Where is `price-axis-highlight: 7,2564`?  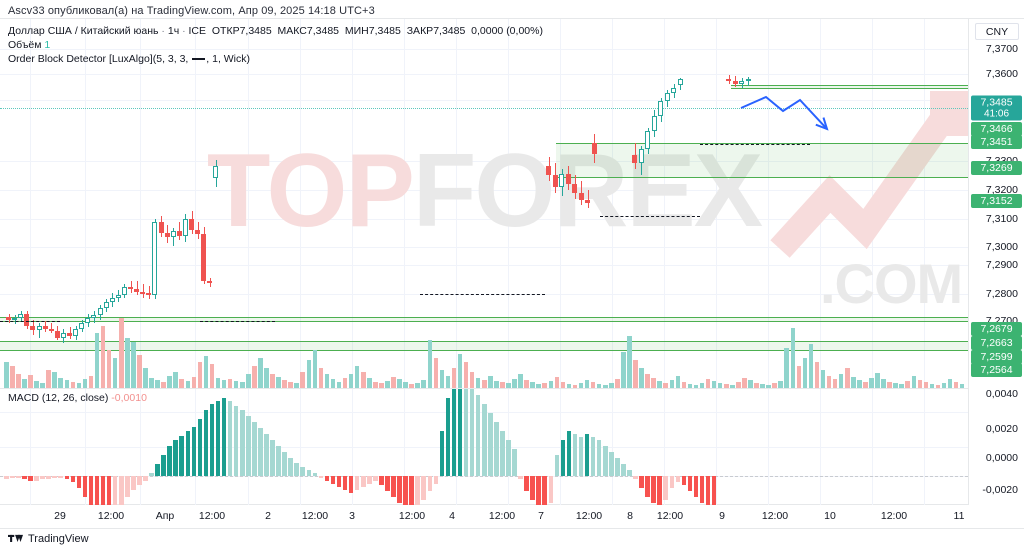 price-axis-highlight: 7,2564 is located at coordinates (996, 370).